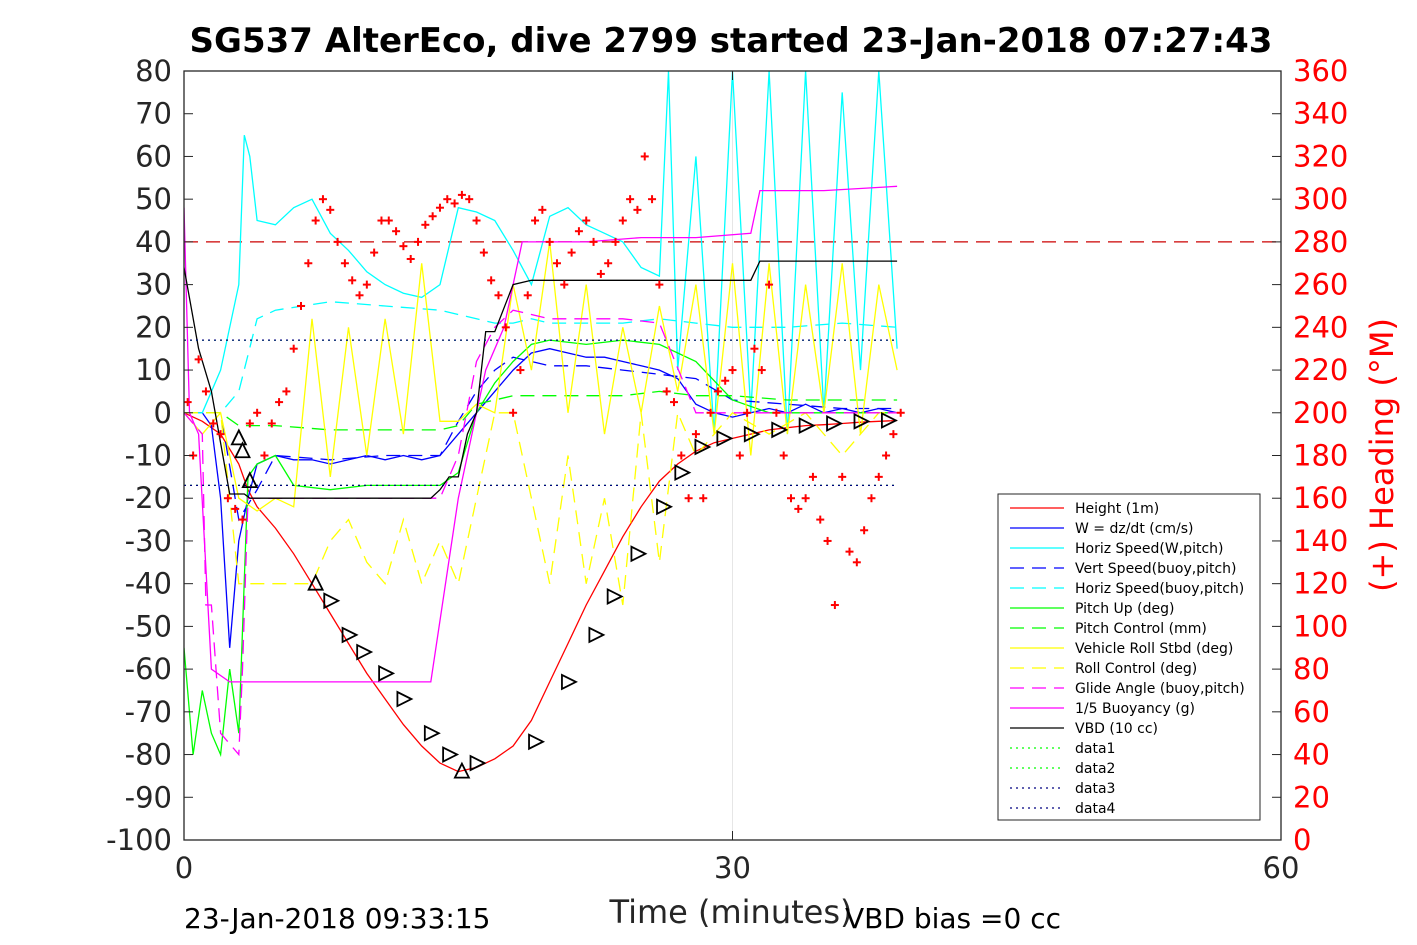 Image resolution: width=1417 pixels, height=945 pixels. What do you see at coordinates (1320, 413) in the screenshot?
I see `right-tick-label: 200` at bounding box center [1320, 413].